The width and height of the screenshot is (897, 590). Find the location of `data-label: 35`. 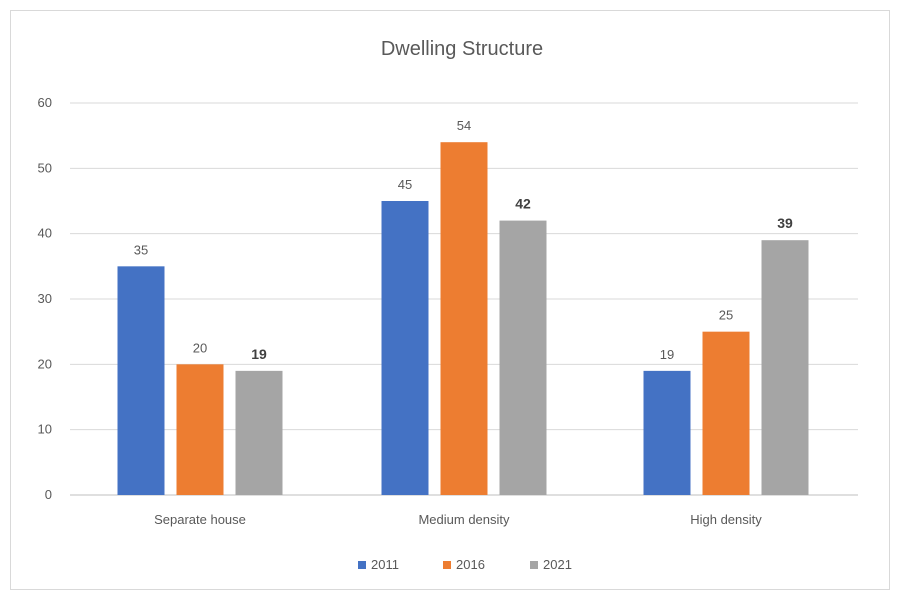

data-label: 35 is located at coordinates (141, 249).